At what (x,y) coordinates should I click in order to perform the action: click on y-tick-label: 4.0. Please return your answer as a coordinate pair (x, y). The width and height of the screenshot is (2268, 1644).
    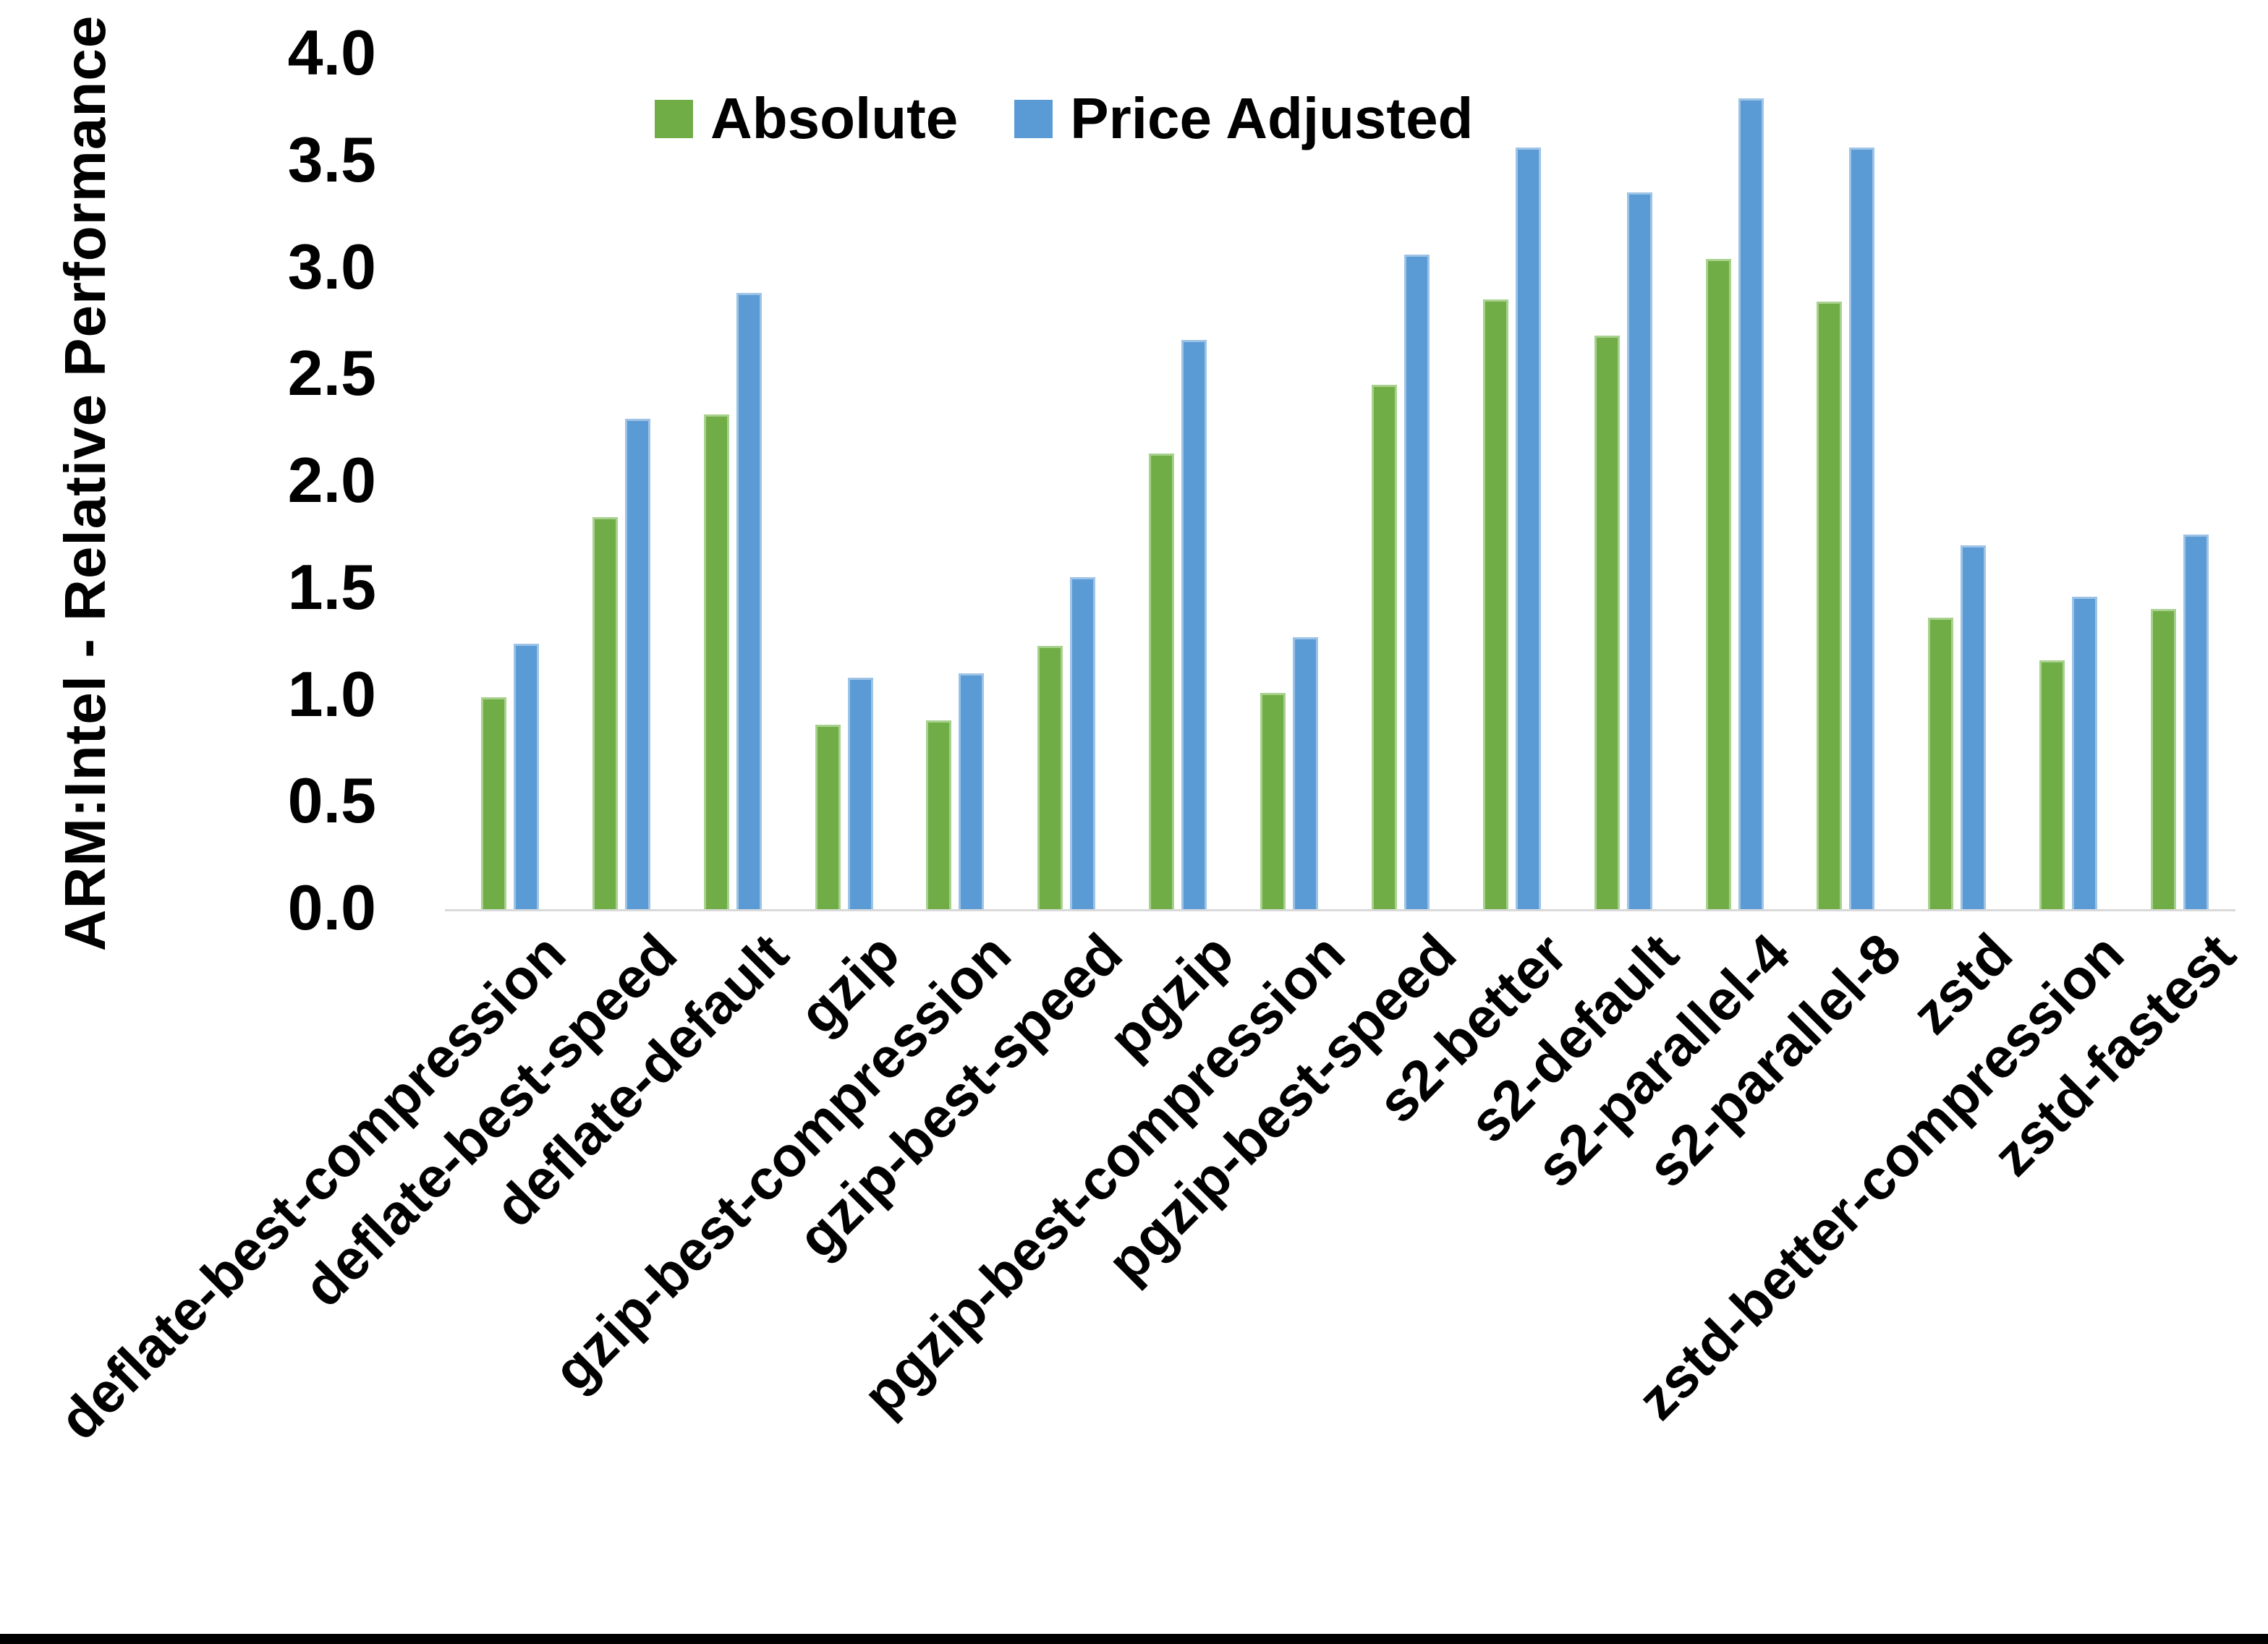
    Looking at the image, I should click on (331, 52).